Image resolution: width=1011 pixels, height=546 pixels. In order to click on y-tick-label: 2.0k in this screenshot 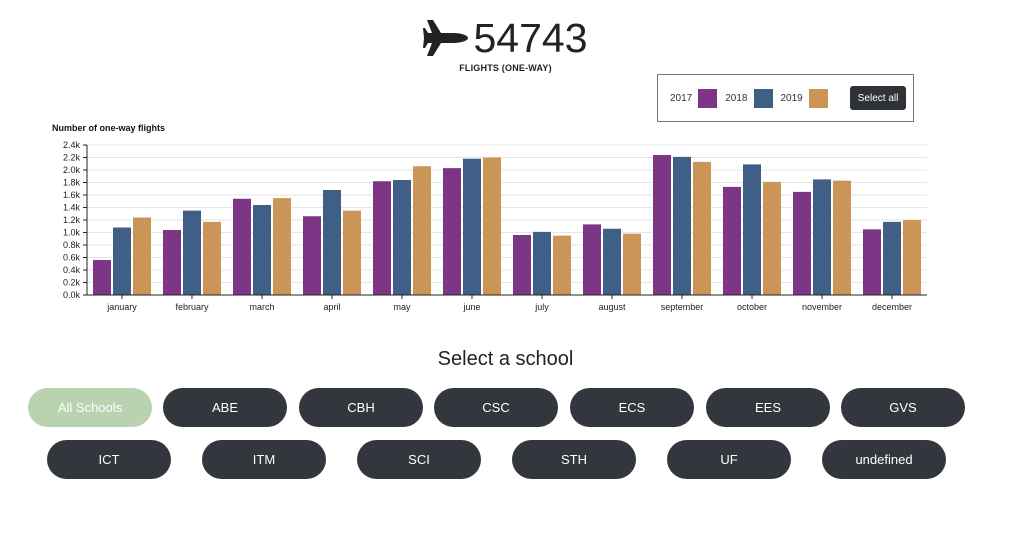, I will do `click(72, 170)`.